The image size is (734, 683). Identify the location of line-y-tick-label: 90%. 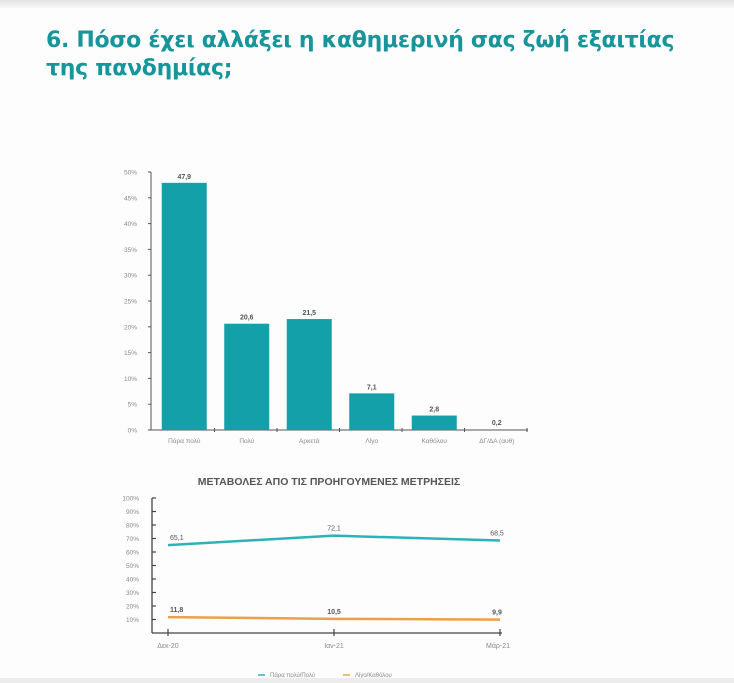
(132, 512).